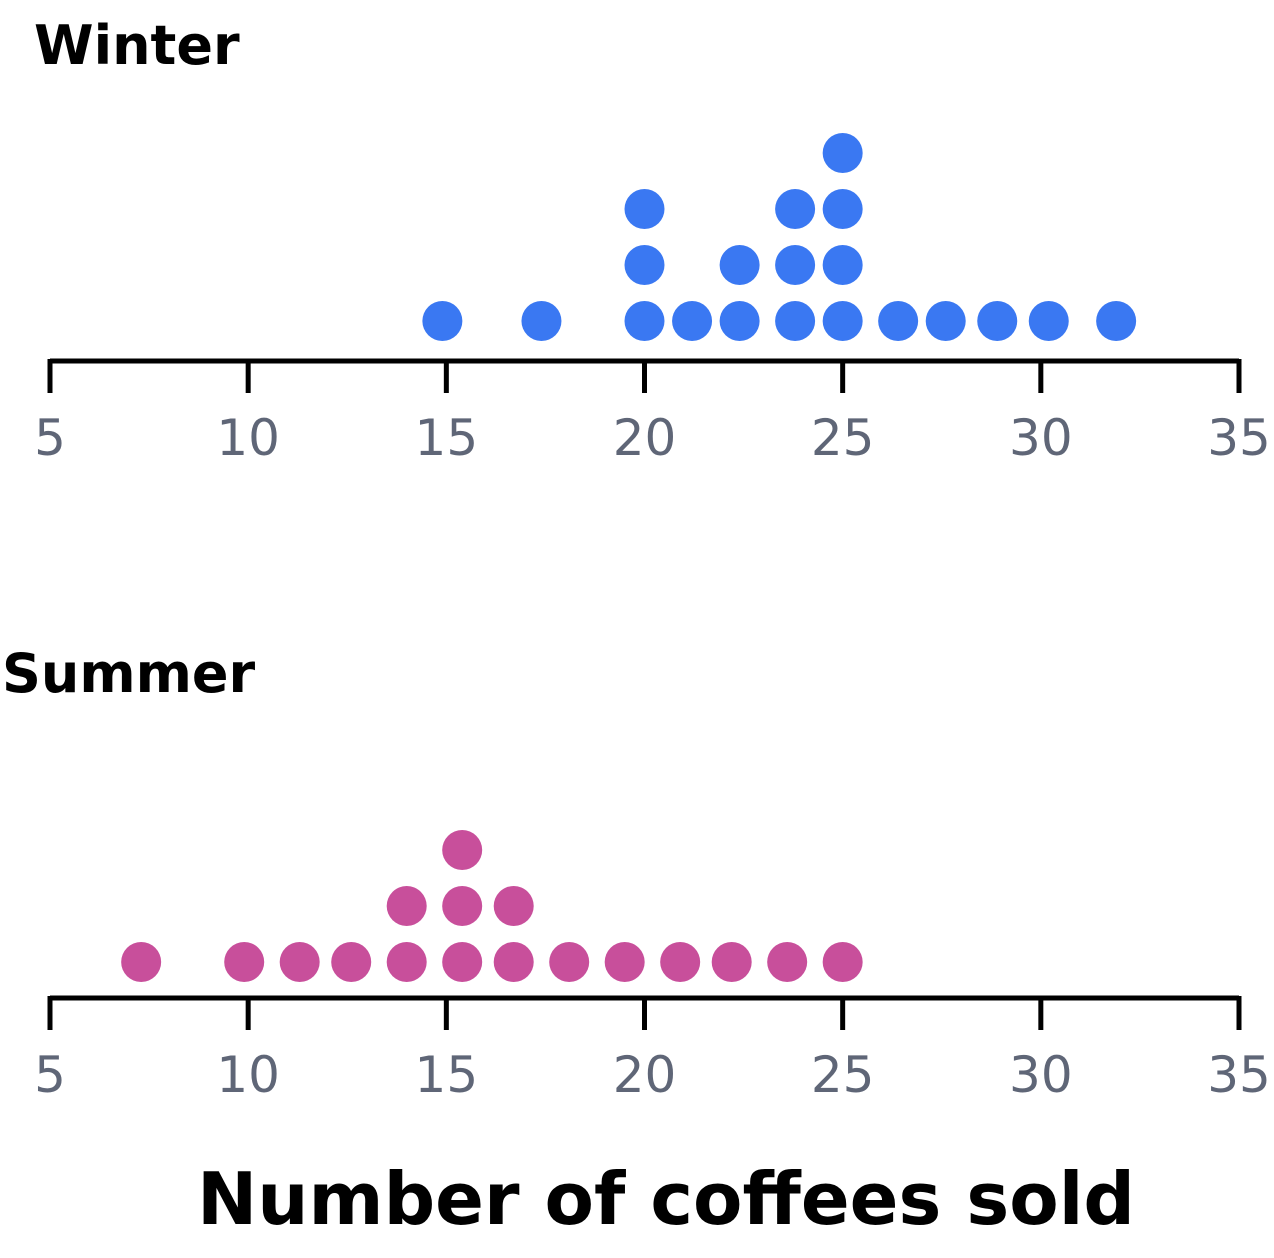  Describe the element at coordinates (128, 673) in the screenshot. I see `summer-title: Summer` at that location.